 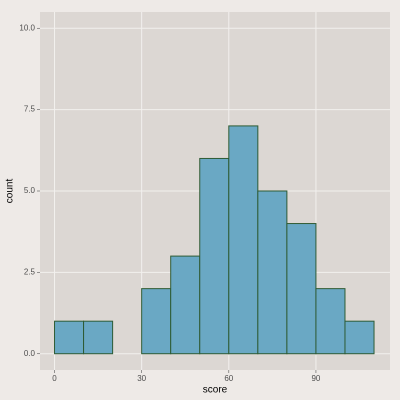 I want to click on x-tick-label: 30, so click(x=141, y=378).